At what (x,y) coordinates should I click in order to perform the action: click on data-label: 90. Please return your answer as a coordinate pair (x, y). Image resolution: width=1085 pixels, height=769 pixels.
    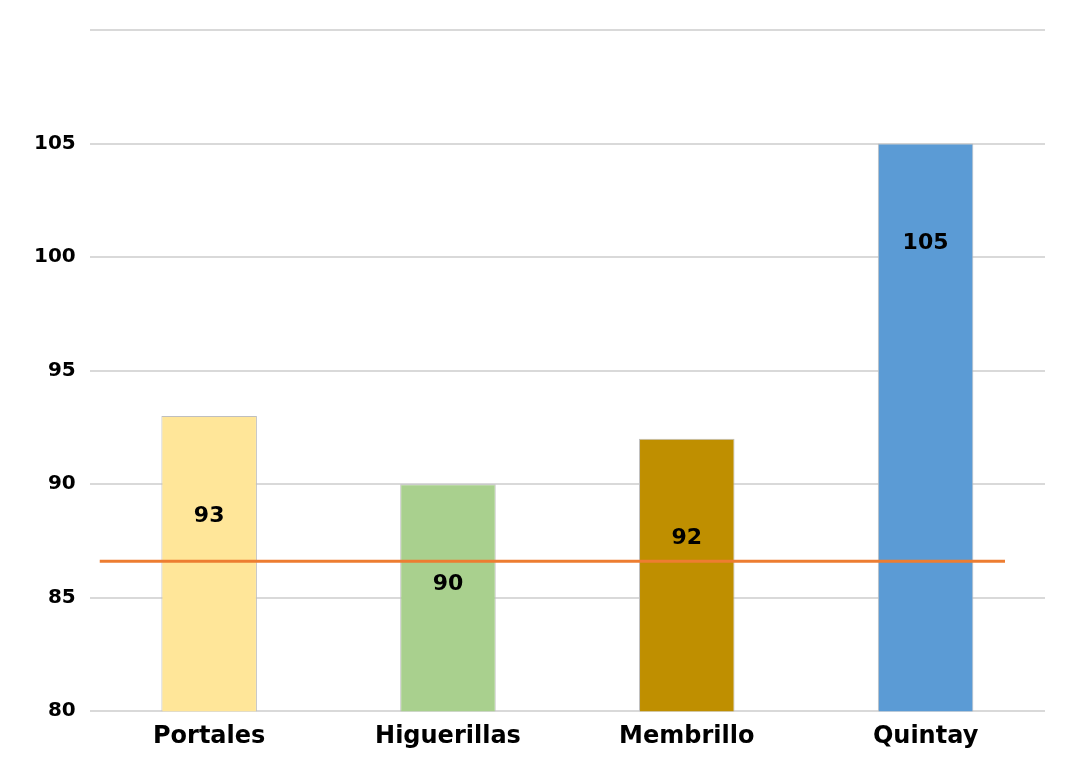
    Looking at the image, I should click on (448, 582).